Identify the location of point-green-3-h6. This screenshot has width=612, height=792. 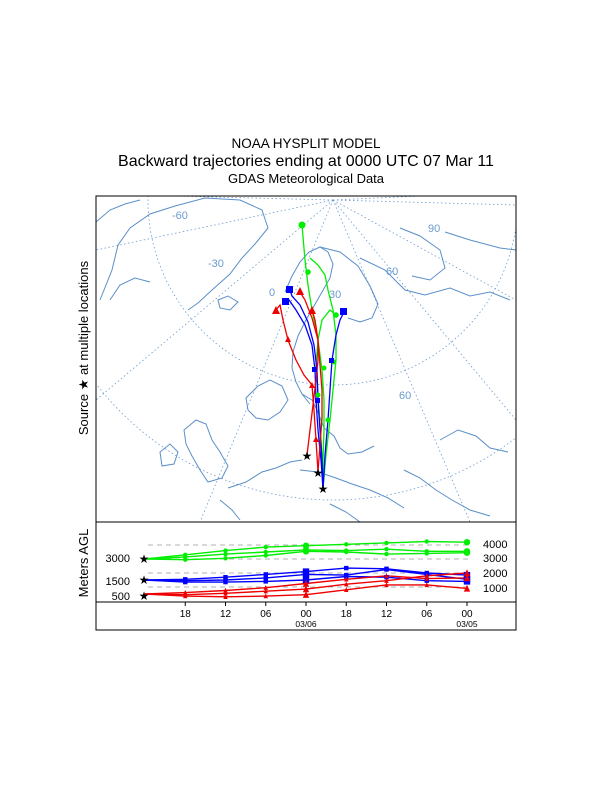
(185, 559).